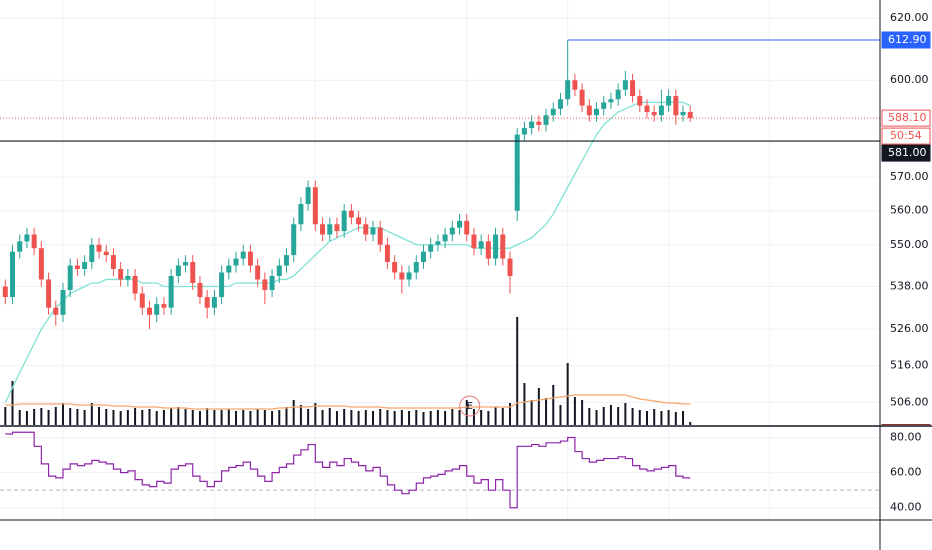 The image size is (932, 550). Describe the element at coordinates (909, 285) in the screenshot. I see `y-tick-label: 538.00` at that location.